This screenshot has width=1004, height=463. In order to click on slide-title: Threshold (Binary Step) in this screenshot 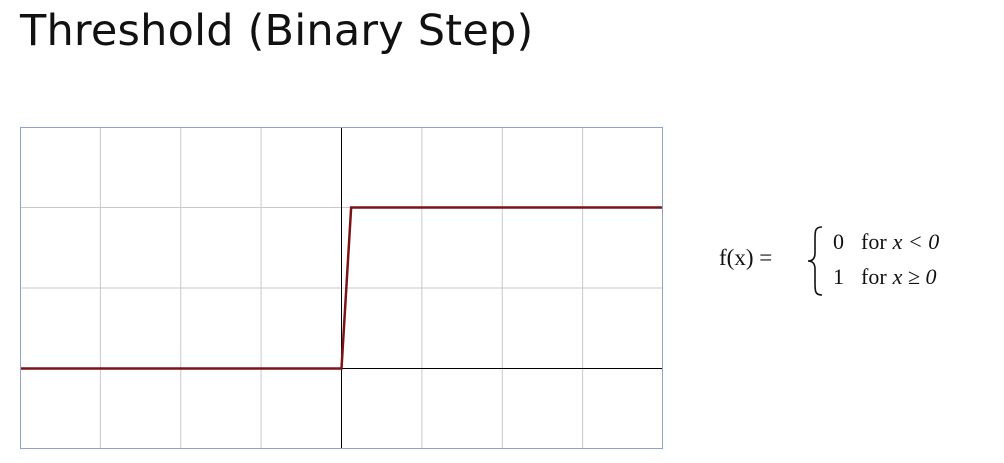, I will do `click(277, 31)`.